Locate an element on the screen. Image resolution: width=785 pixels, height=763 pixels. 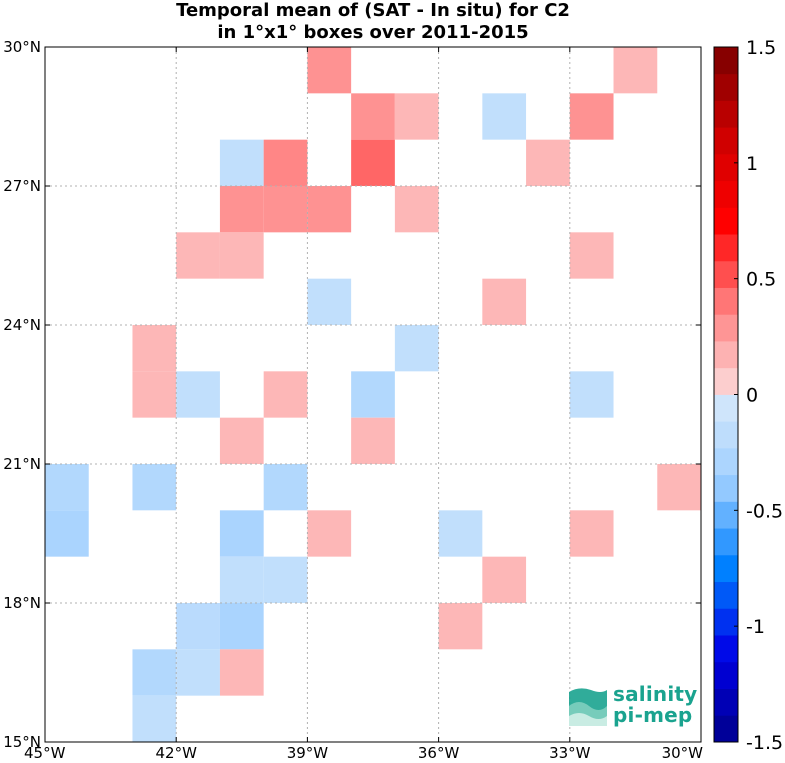
y-tick-label: 15°N is located at coordinates (22, 742).